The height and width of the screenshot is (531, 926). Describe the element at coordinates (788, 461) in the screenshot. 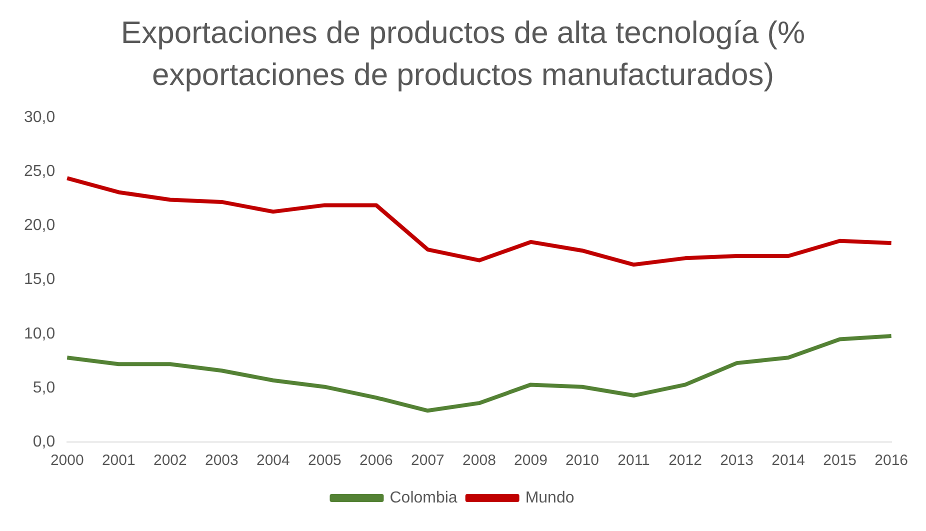

I see `x-tick-label: 2014` at that location.